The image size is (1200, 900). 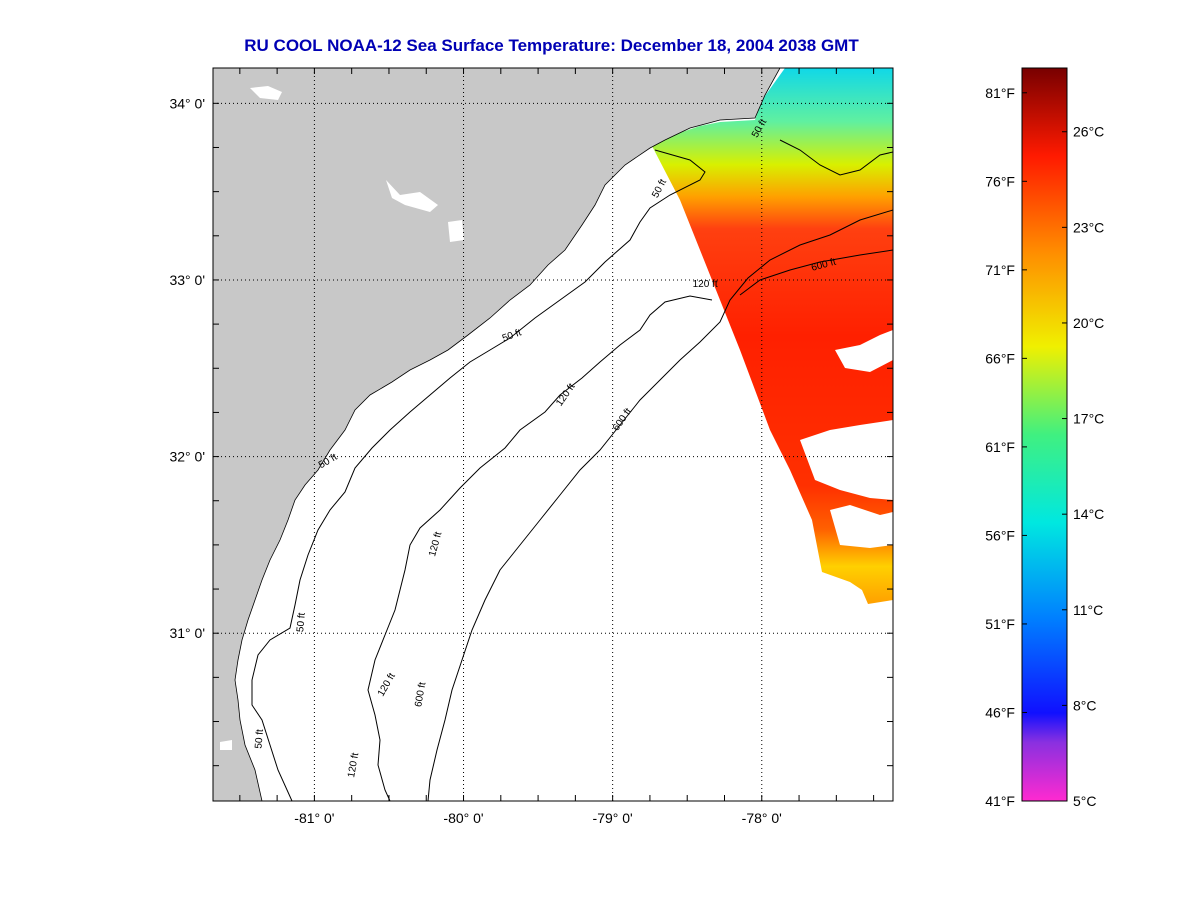 What do you see at coordinates (613, 818) in the screenshot?
I see `lon-tick-label: -79° 0'` at bounding box center [613, 818].